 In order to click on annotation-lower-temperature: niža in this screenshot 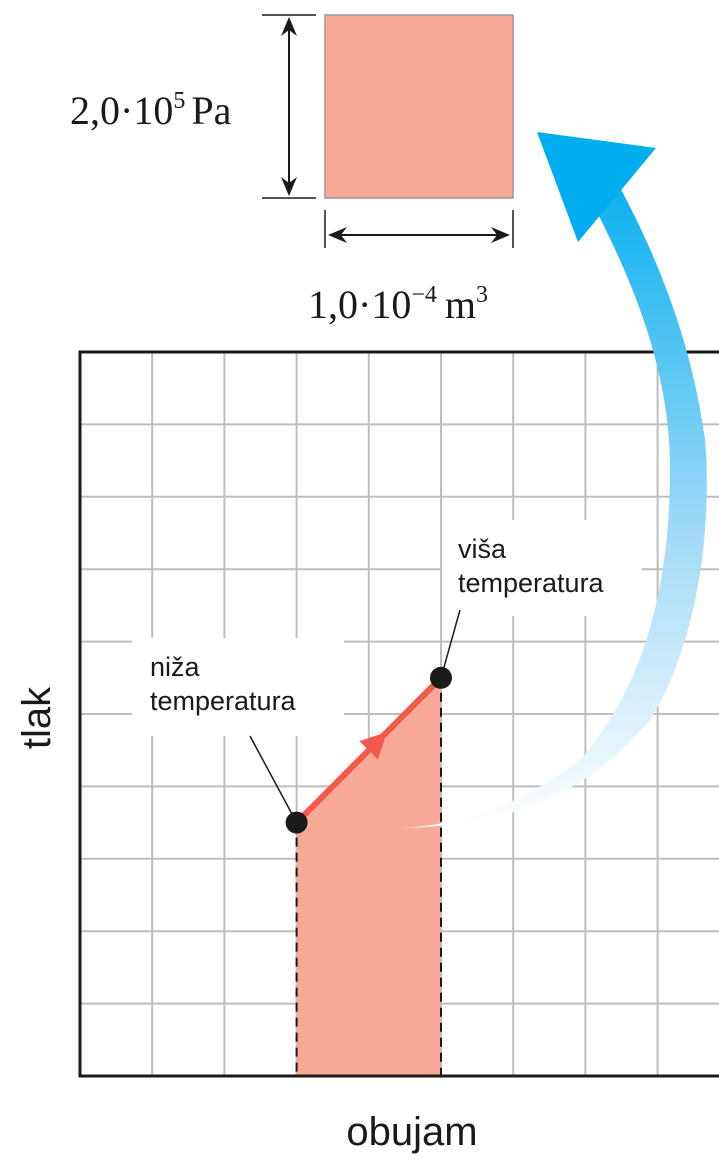, I will do `click(175, 667)`.